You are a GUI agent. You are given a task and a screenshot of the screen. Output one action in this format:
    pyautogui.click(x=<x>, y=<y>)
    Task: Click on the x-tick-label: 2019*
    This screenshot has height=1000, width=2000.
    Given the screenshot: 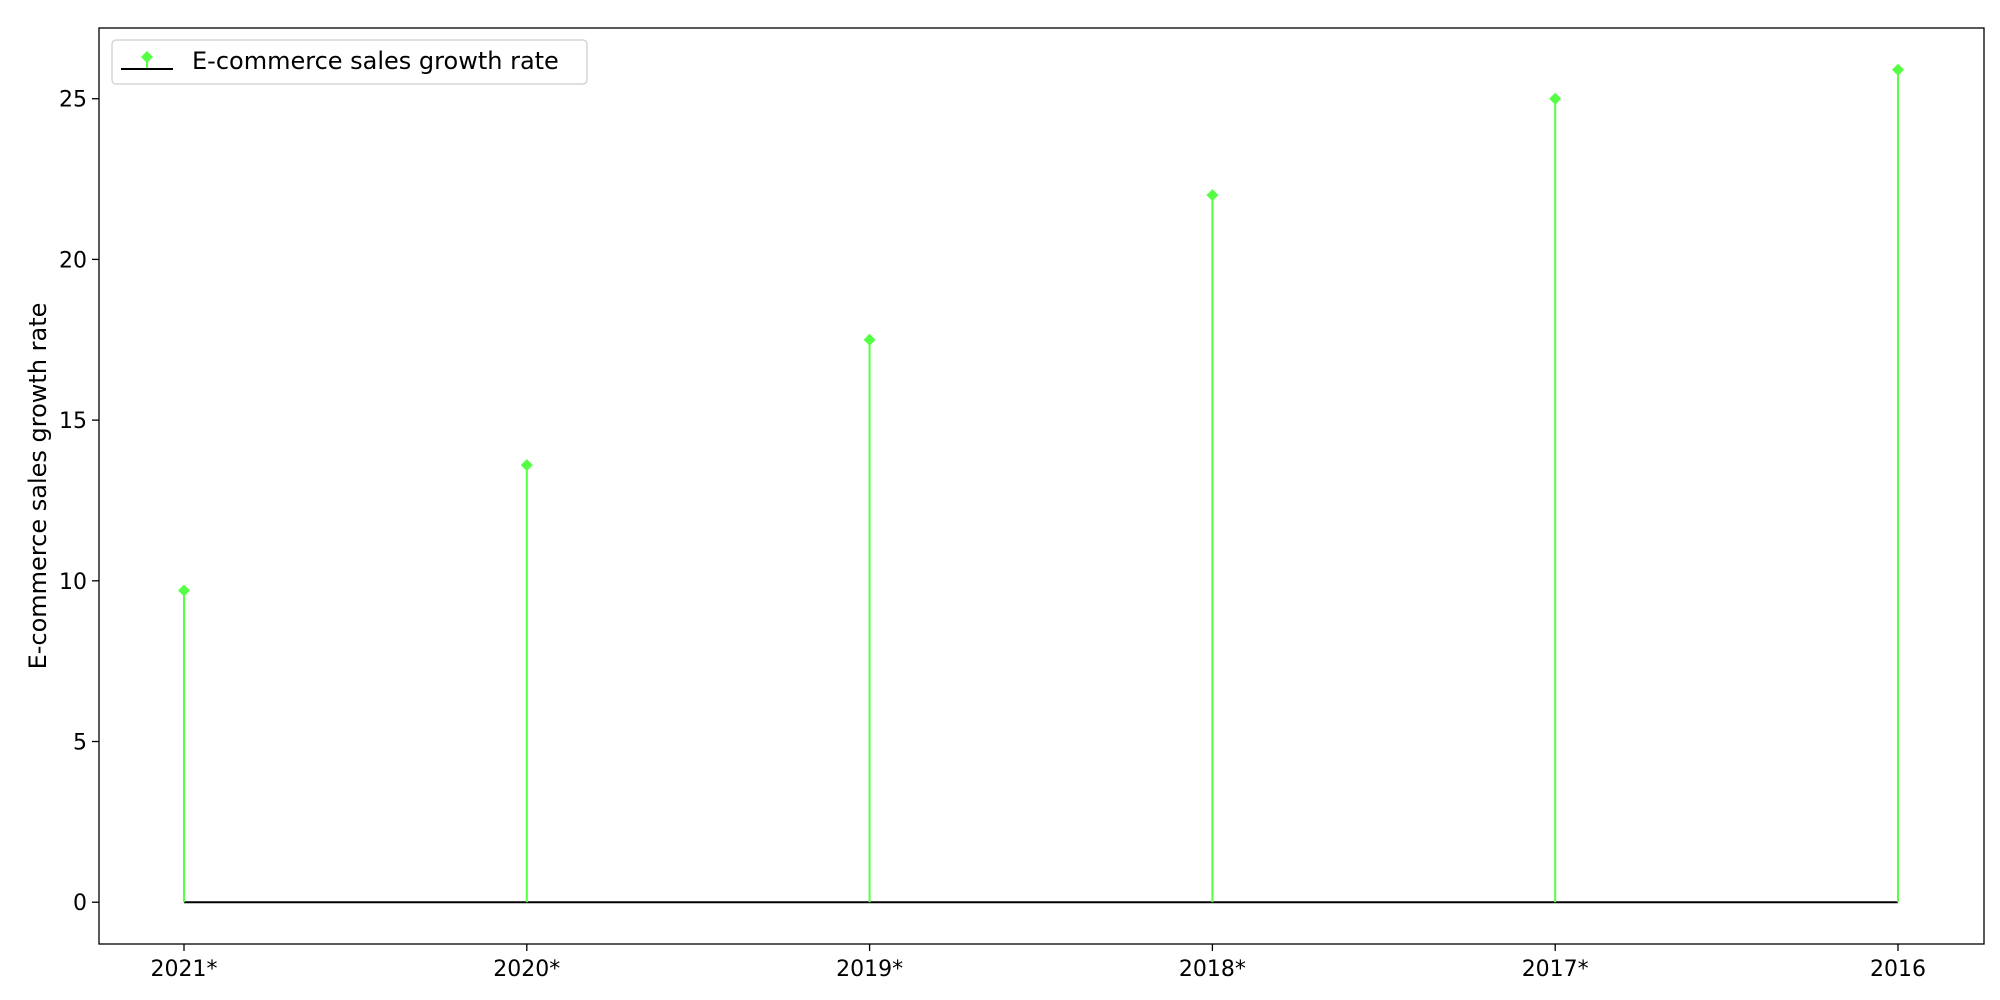 What is the action you would take?
    pyautogui.click(x=869, y=969)
    